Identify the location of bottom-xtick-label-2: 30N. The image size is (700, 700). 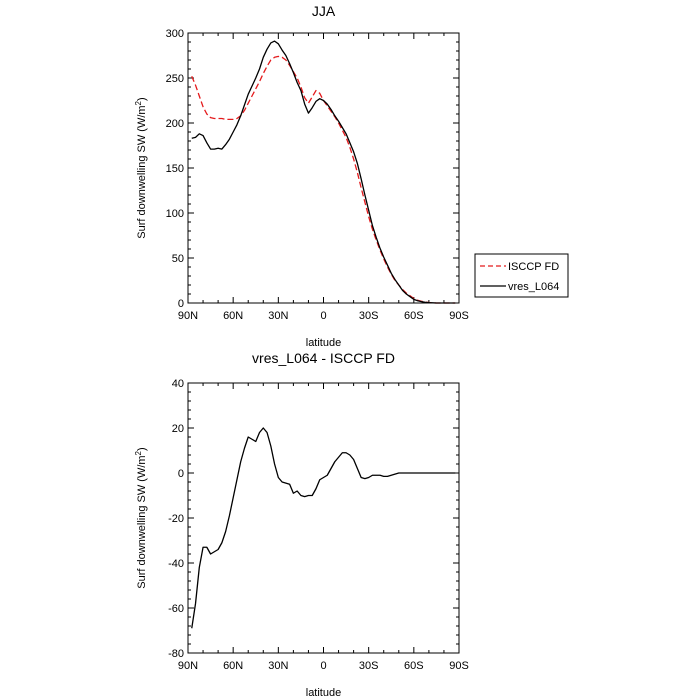
(278, 666).